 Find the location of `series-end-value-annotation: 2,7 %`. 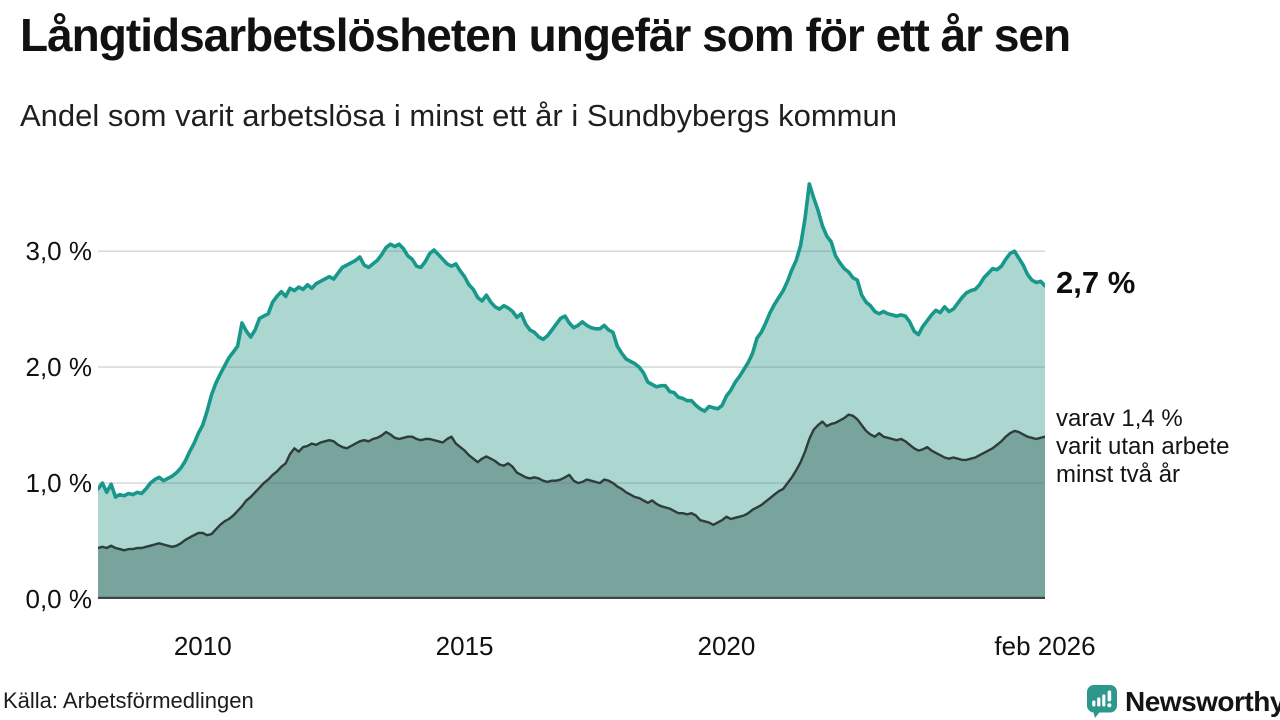

series-end-value-annotation: 2,7 % is located at coordinates (1096, 282).